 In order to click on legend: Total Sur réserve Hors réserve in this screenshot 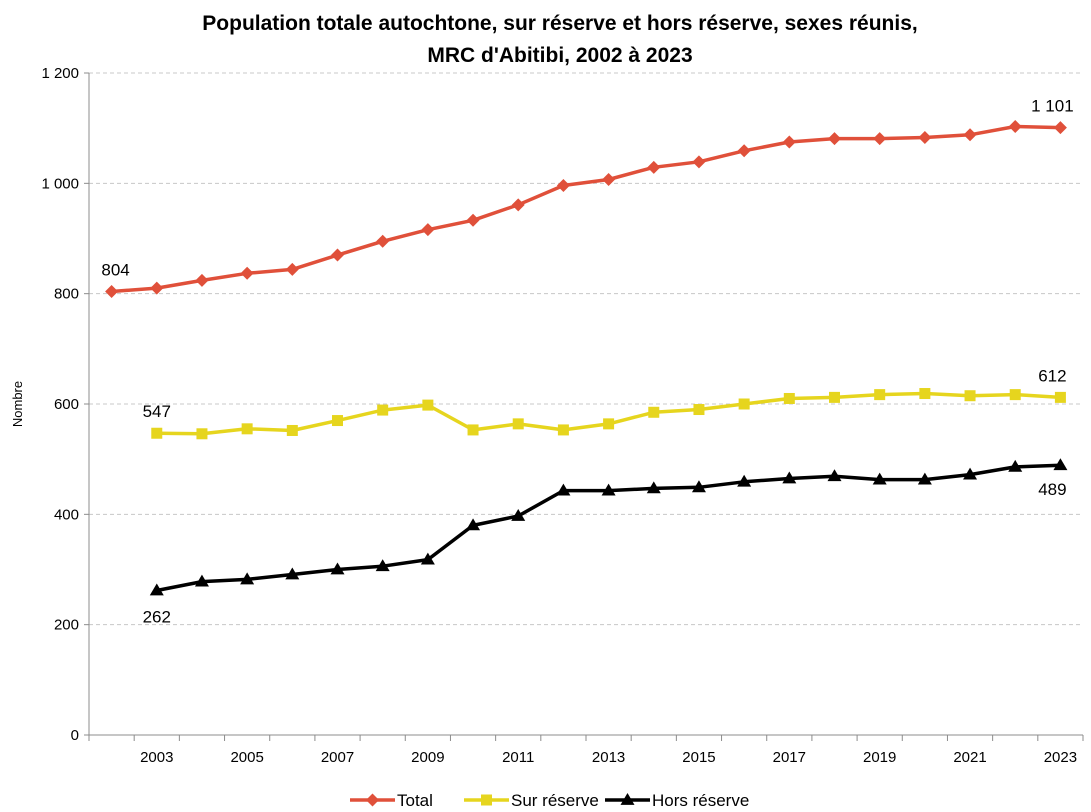, I will do `click(549, 800)`.